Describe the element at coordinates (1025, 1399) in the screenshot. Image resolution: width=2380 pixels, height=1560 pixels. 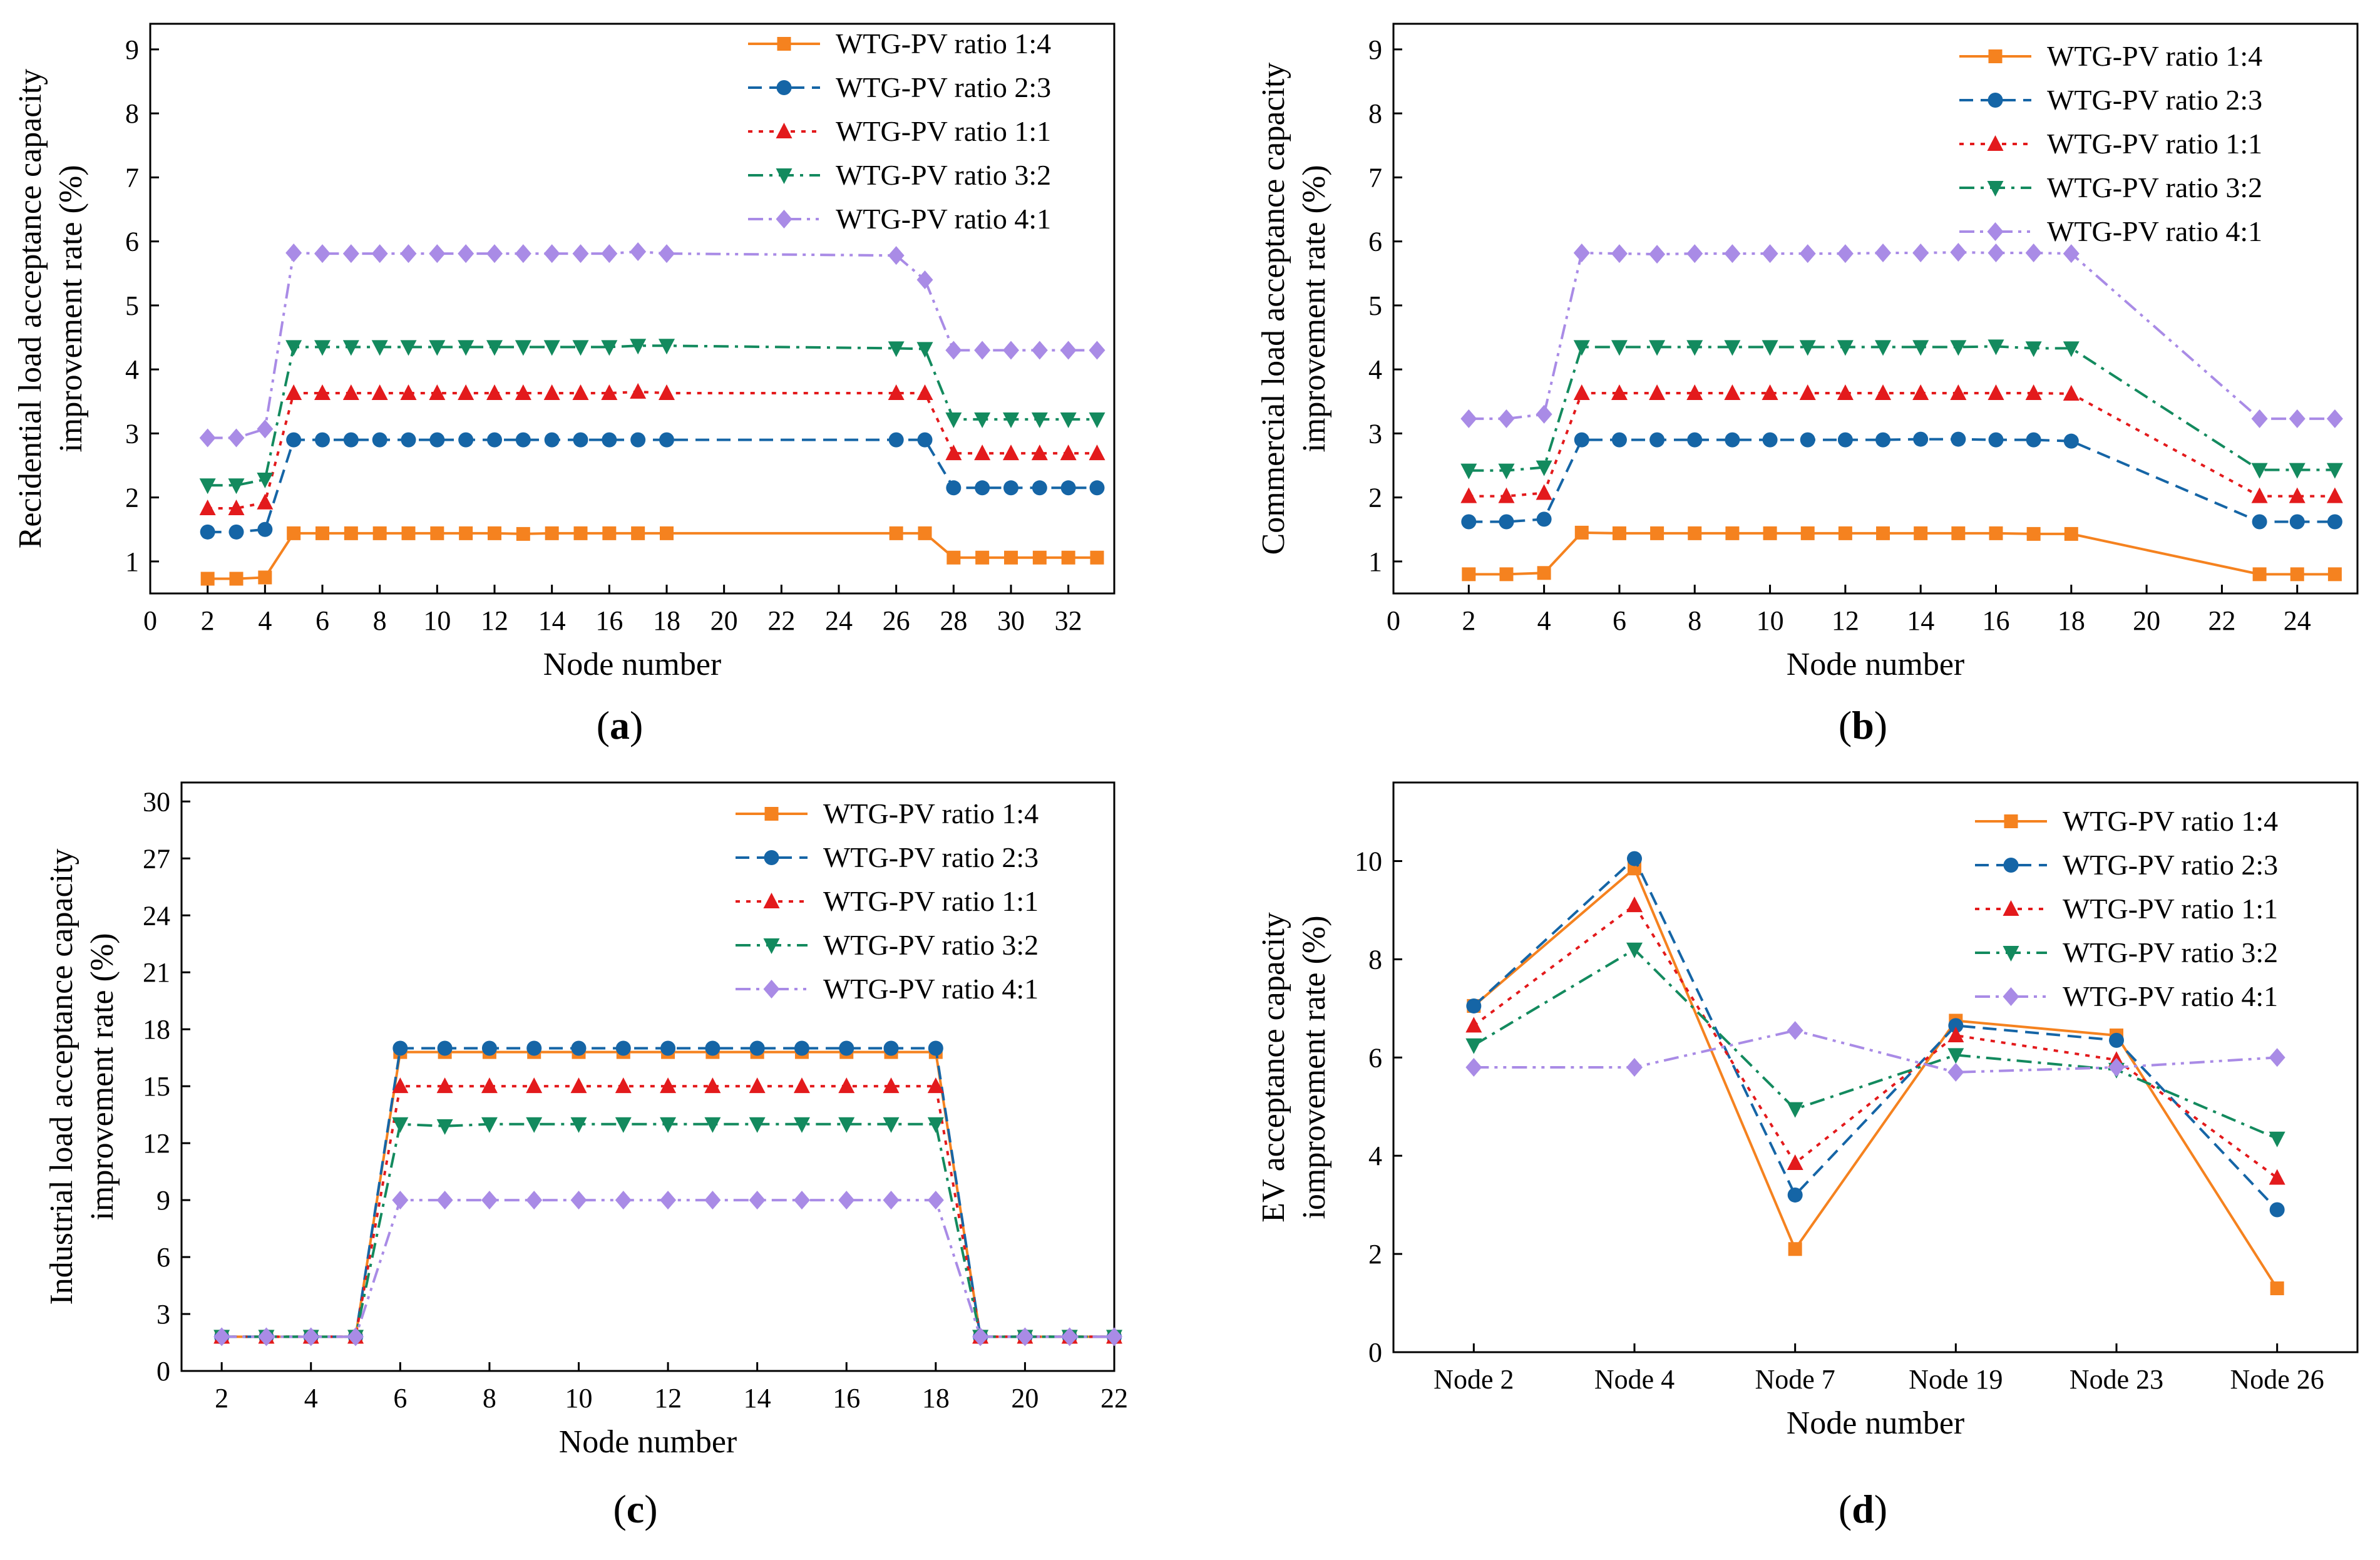
I see `x-tick-label: 20` at that location.